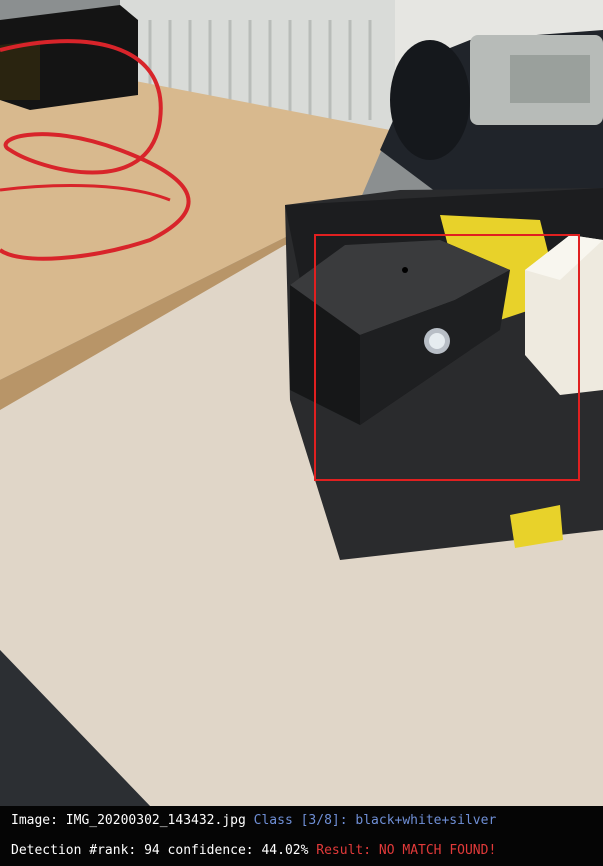 The width and height of the screenshot is (603, 866). I want to click on image-filename: IMG_20200302_143432.jpg, so click(155, 820).